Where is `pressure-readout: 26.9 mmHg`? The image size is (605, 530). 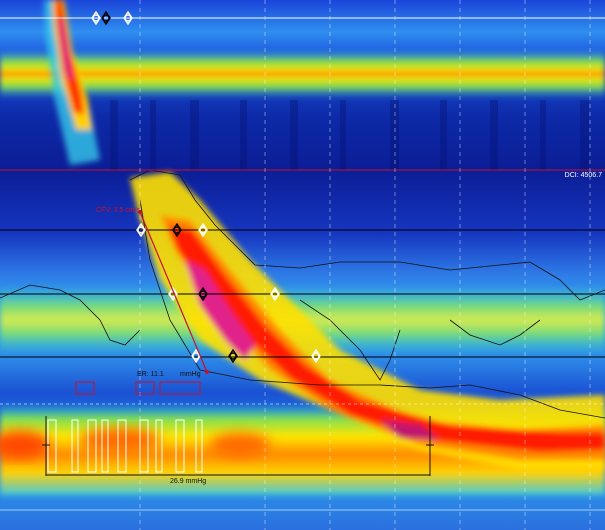
pressure-readout: 26.9 mmHg is located at coordinates (188, 481).